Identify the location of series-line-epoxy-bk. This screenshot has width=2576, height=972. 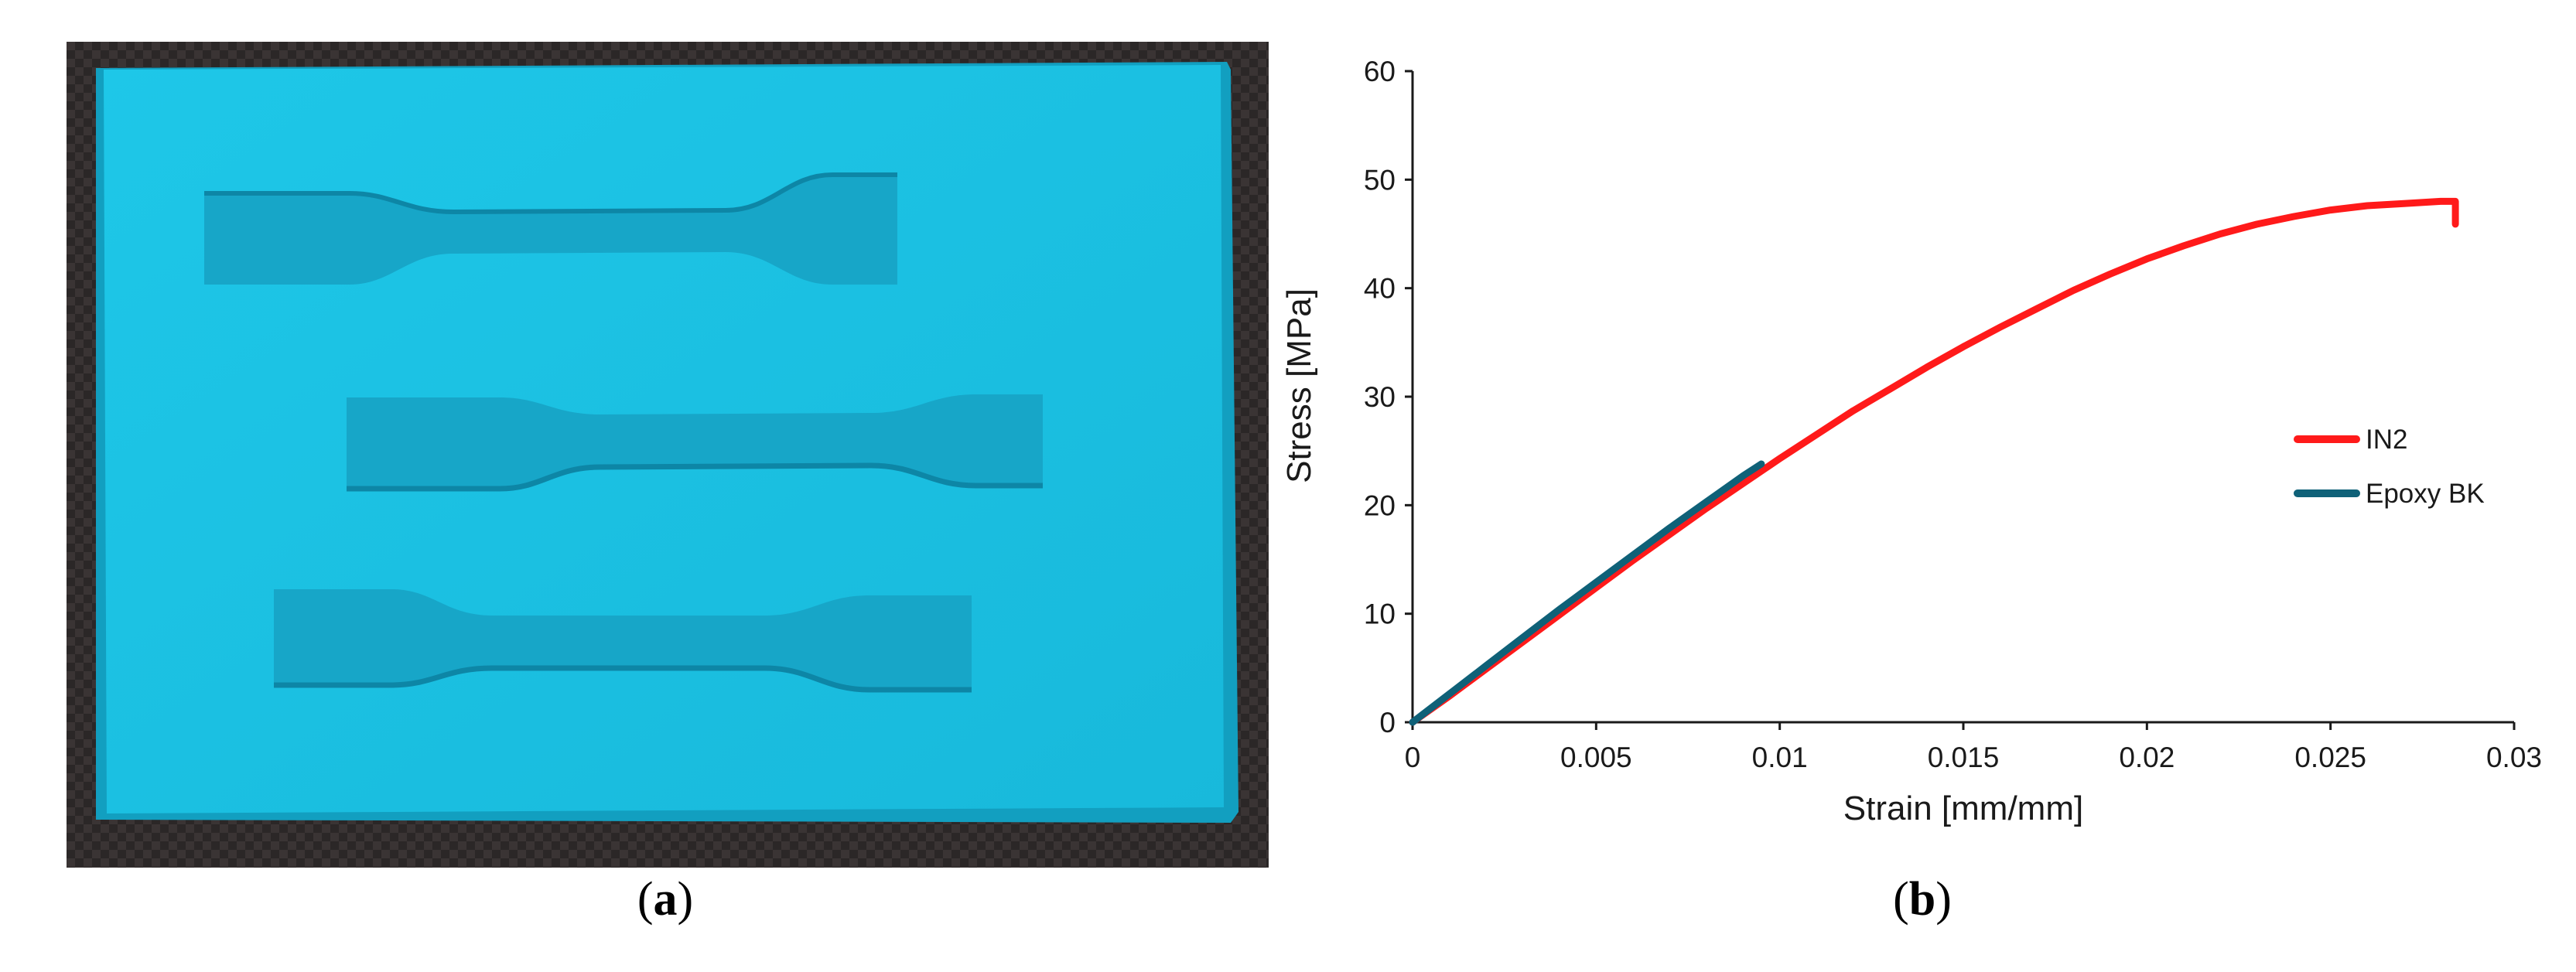
(1587, 593).